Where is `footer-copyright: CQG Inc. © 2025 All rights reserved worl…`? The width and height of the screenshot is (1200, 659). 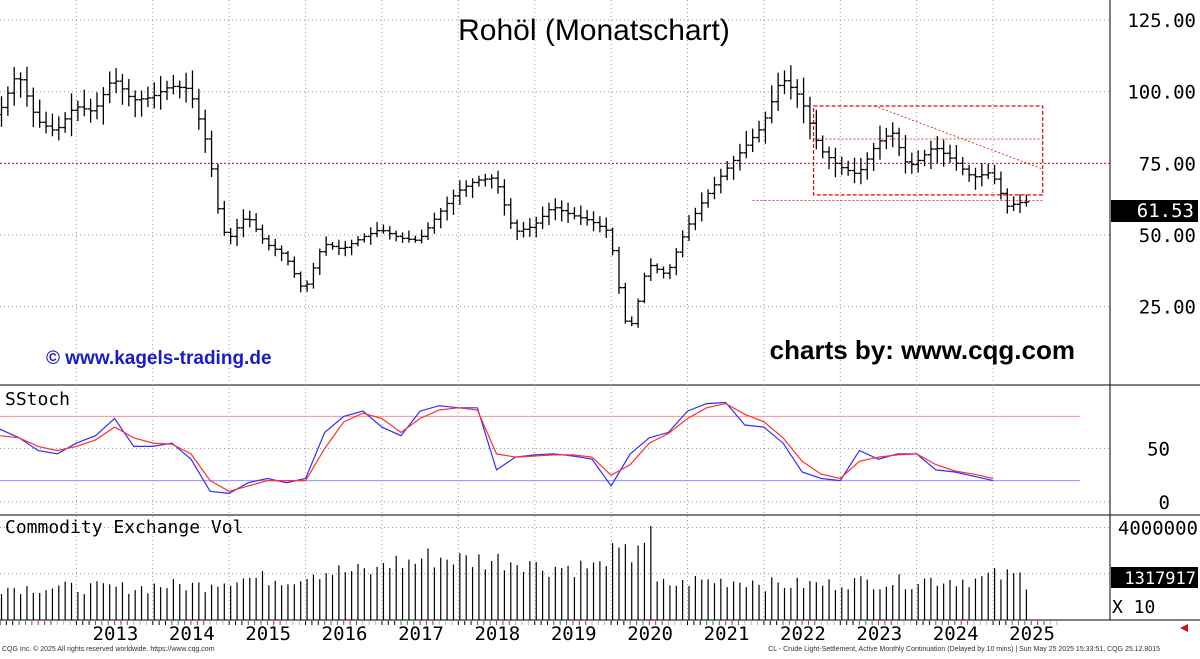
footer-copyright: CQG Inc. © 2025 All rights reserved worl… is located at coordinates (108, 649).